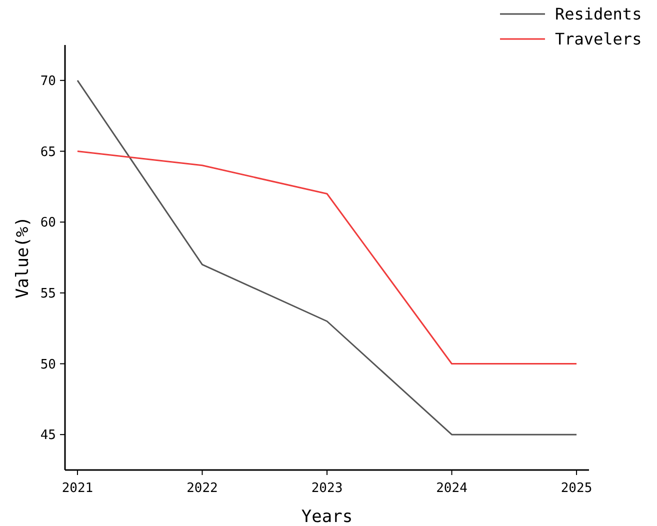 This screenshot has height=526, width=657. I want to click on y-tick-label: 45, so click(48, 436).